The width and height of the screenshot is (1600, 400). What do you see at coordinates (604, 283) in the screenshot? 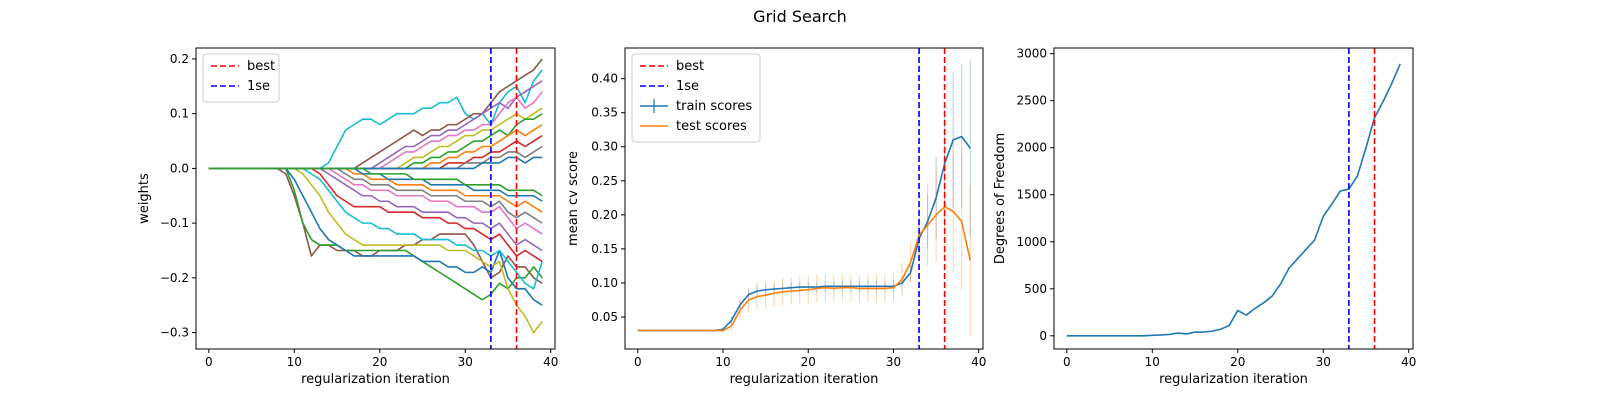
I see `y-tick-label: 0.10` at bounding box center [604, 283].